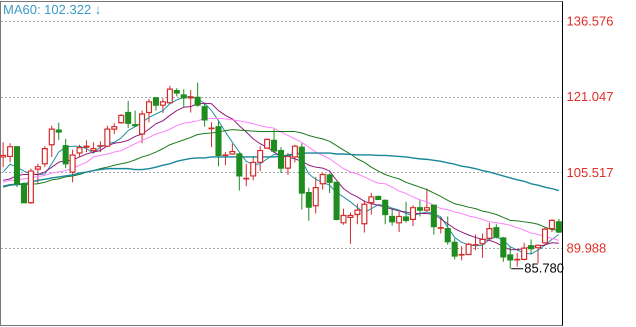  What do you see at coordinates (590, 96) in the screenshot?
I see `y-tick-label: 121.047` at bounding box center [590, 96].